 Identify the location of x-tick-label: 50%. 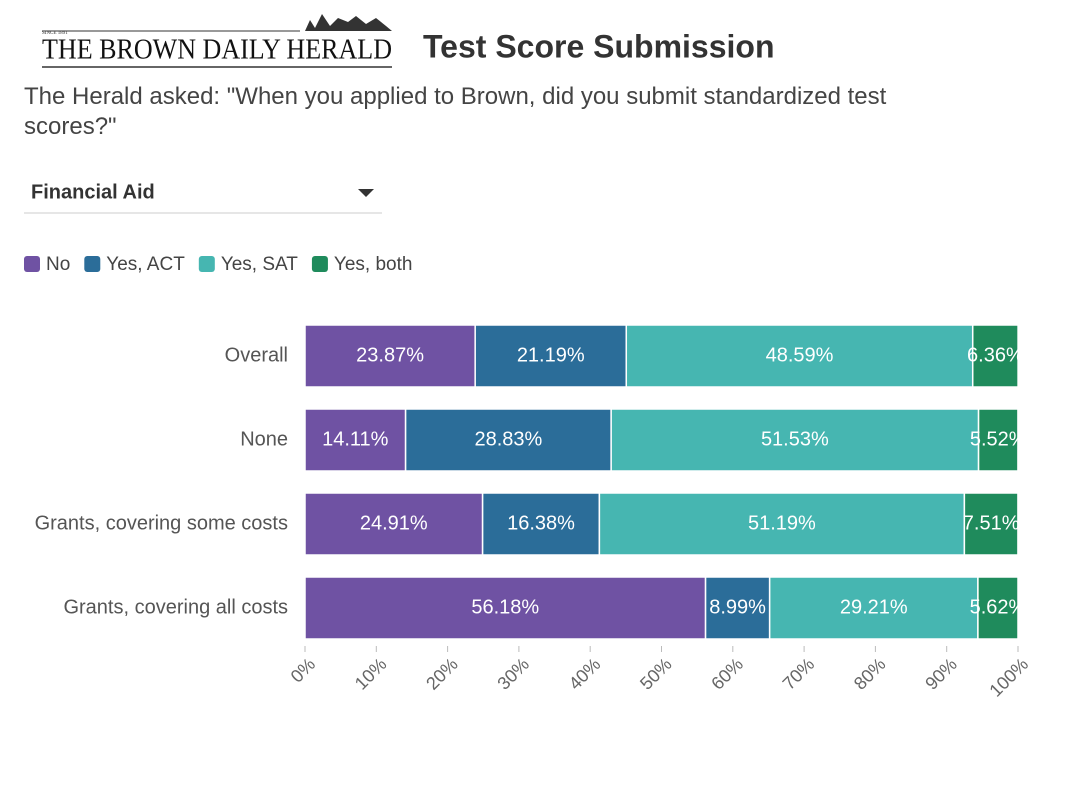
(656, 674).